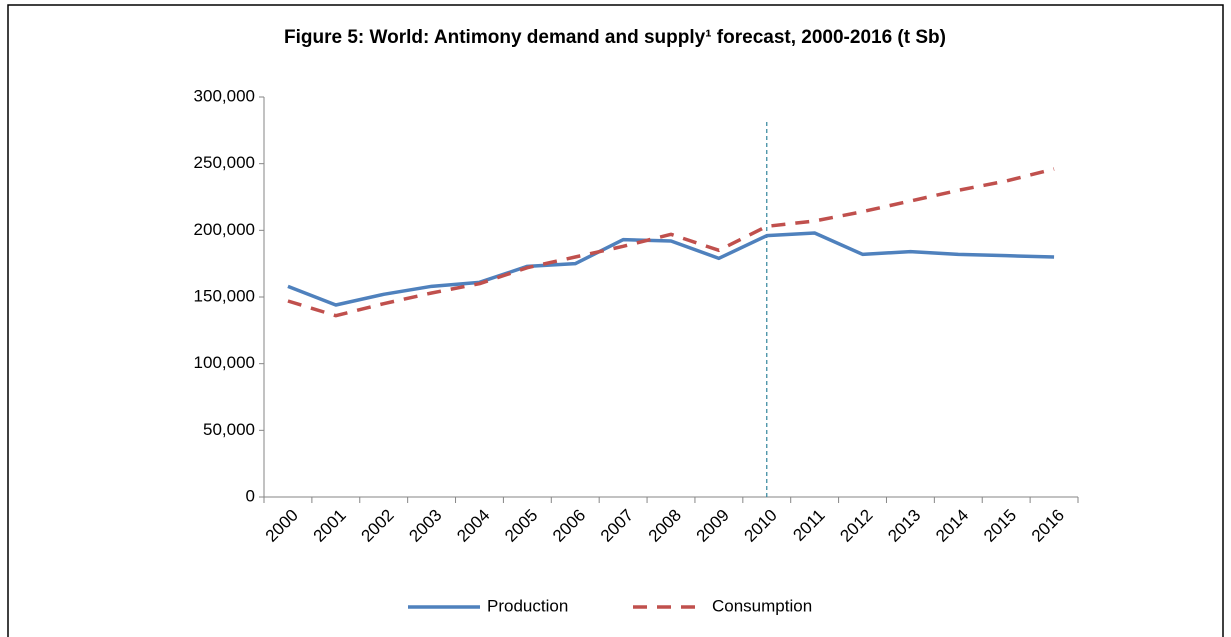 Image resolution: width=1231 pixels, height=637 pixels. Describe the element at coordinates (224, 362) in the screenshot. I see `y-tick-label: 100,000` at that location.